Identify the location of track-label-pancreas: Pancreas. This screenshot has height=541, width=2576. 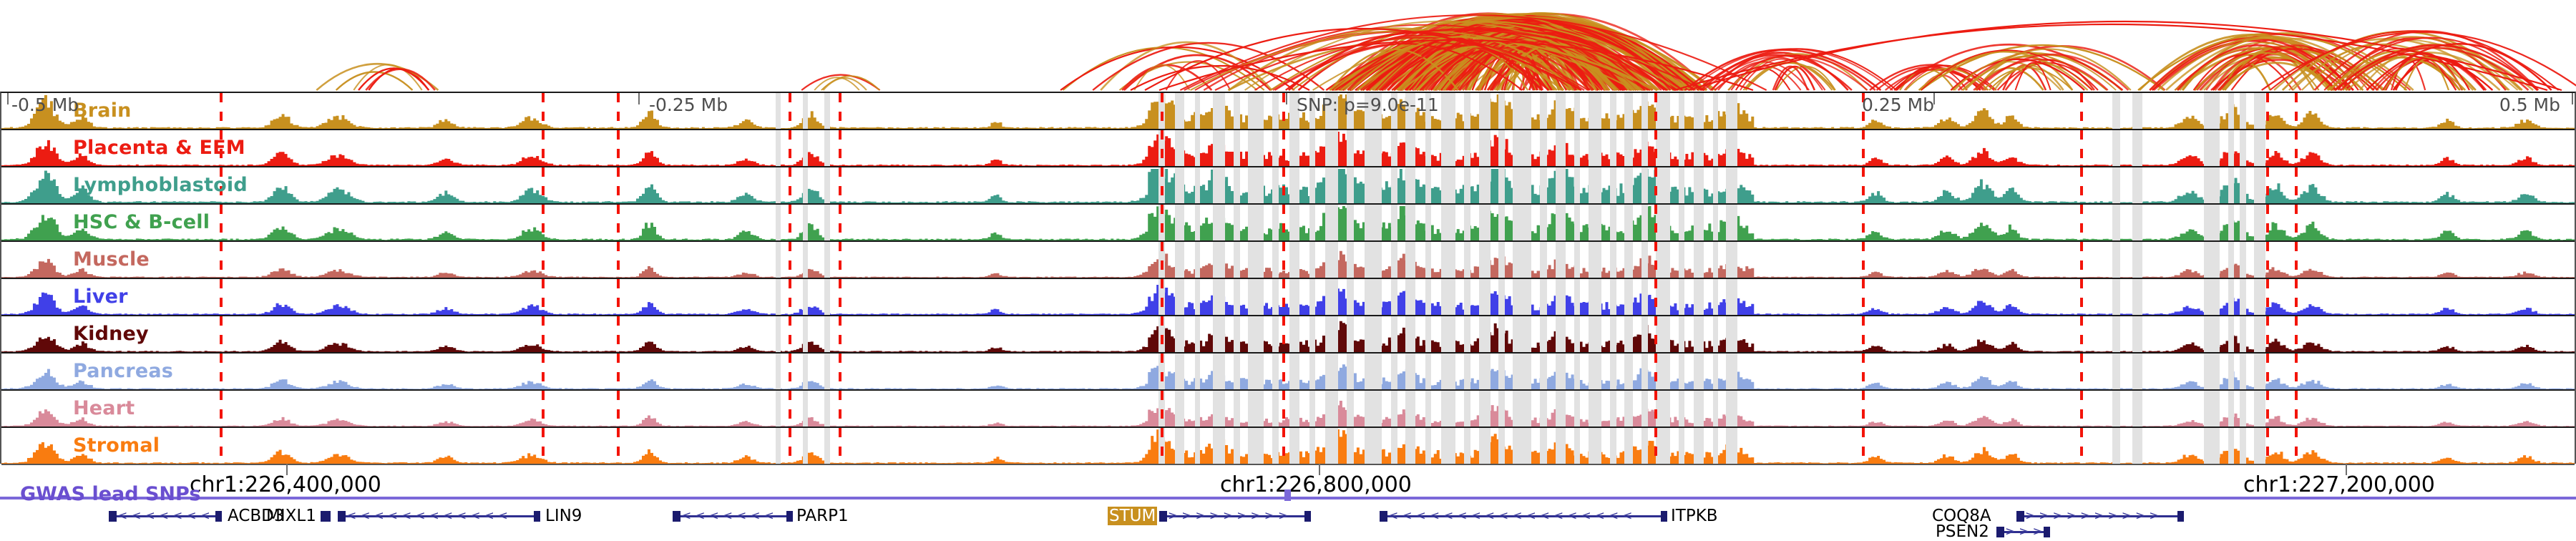
(123, 370).